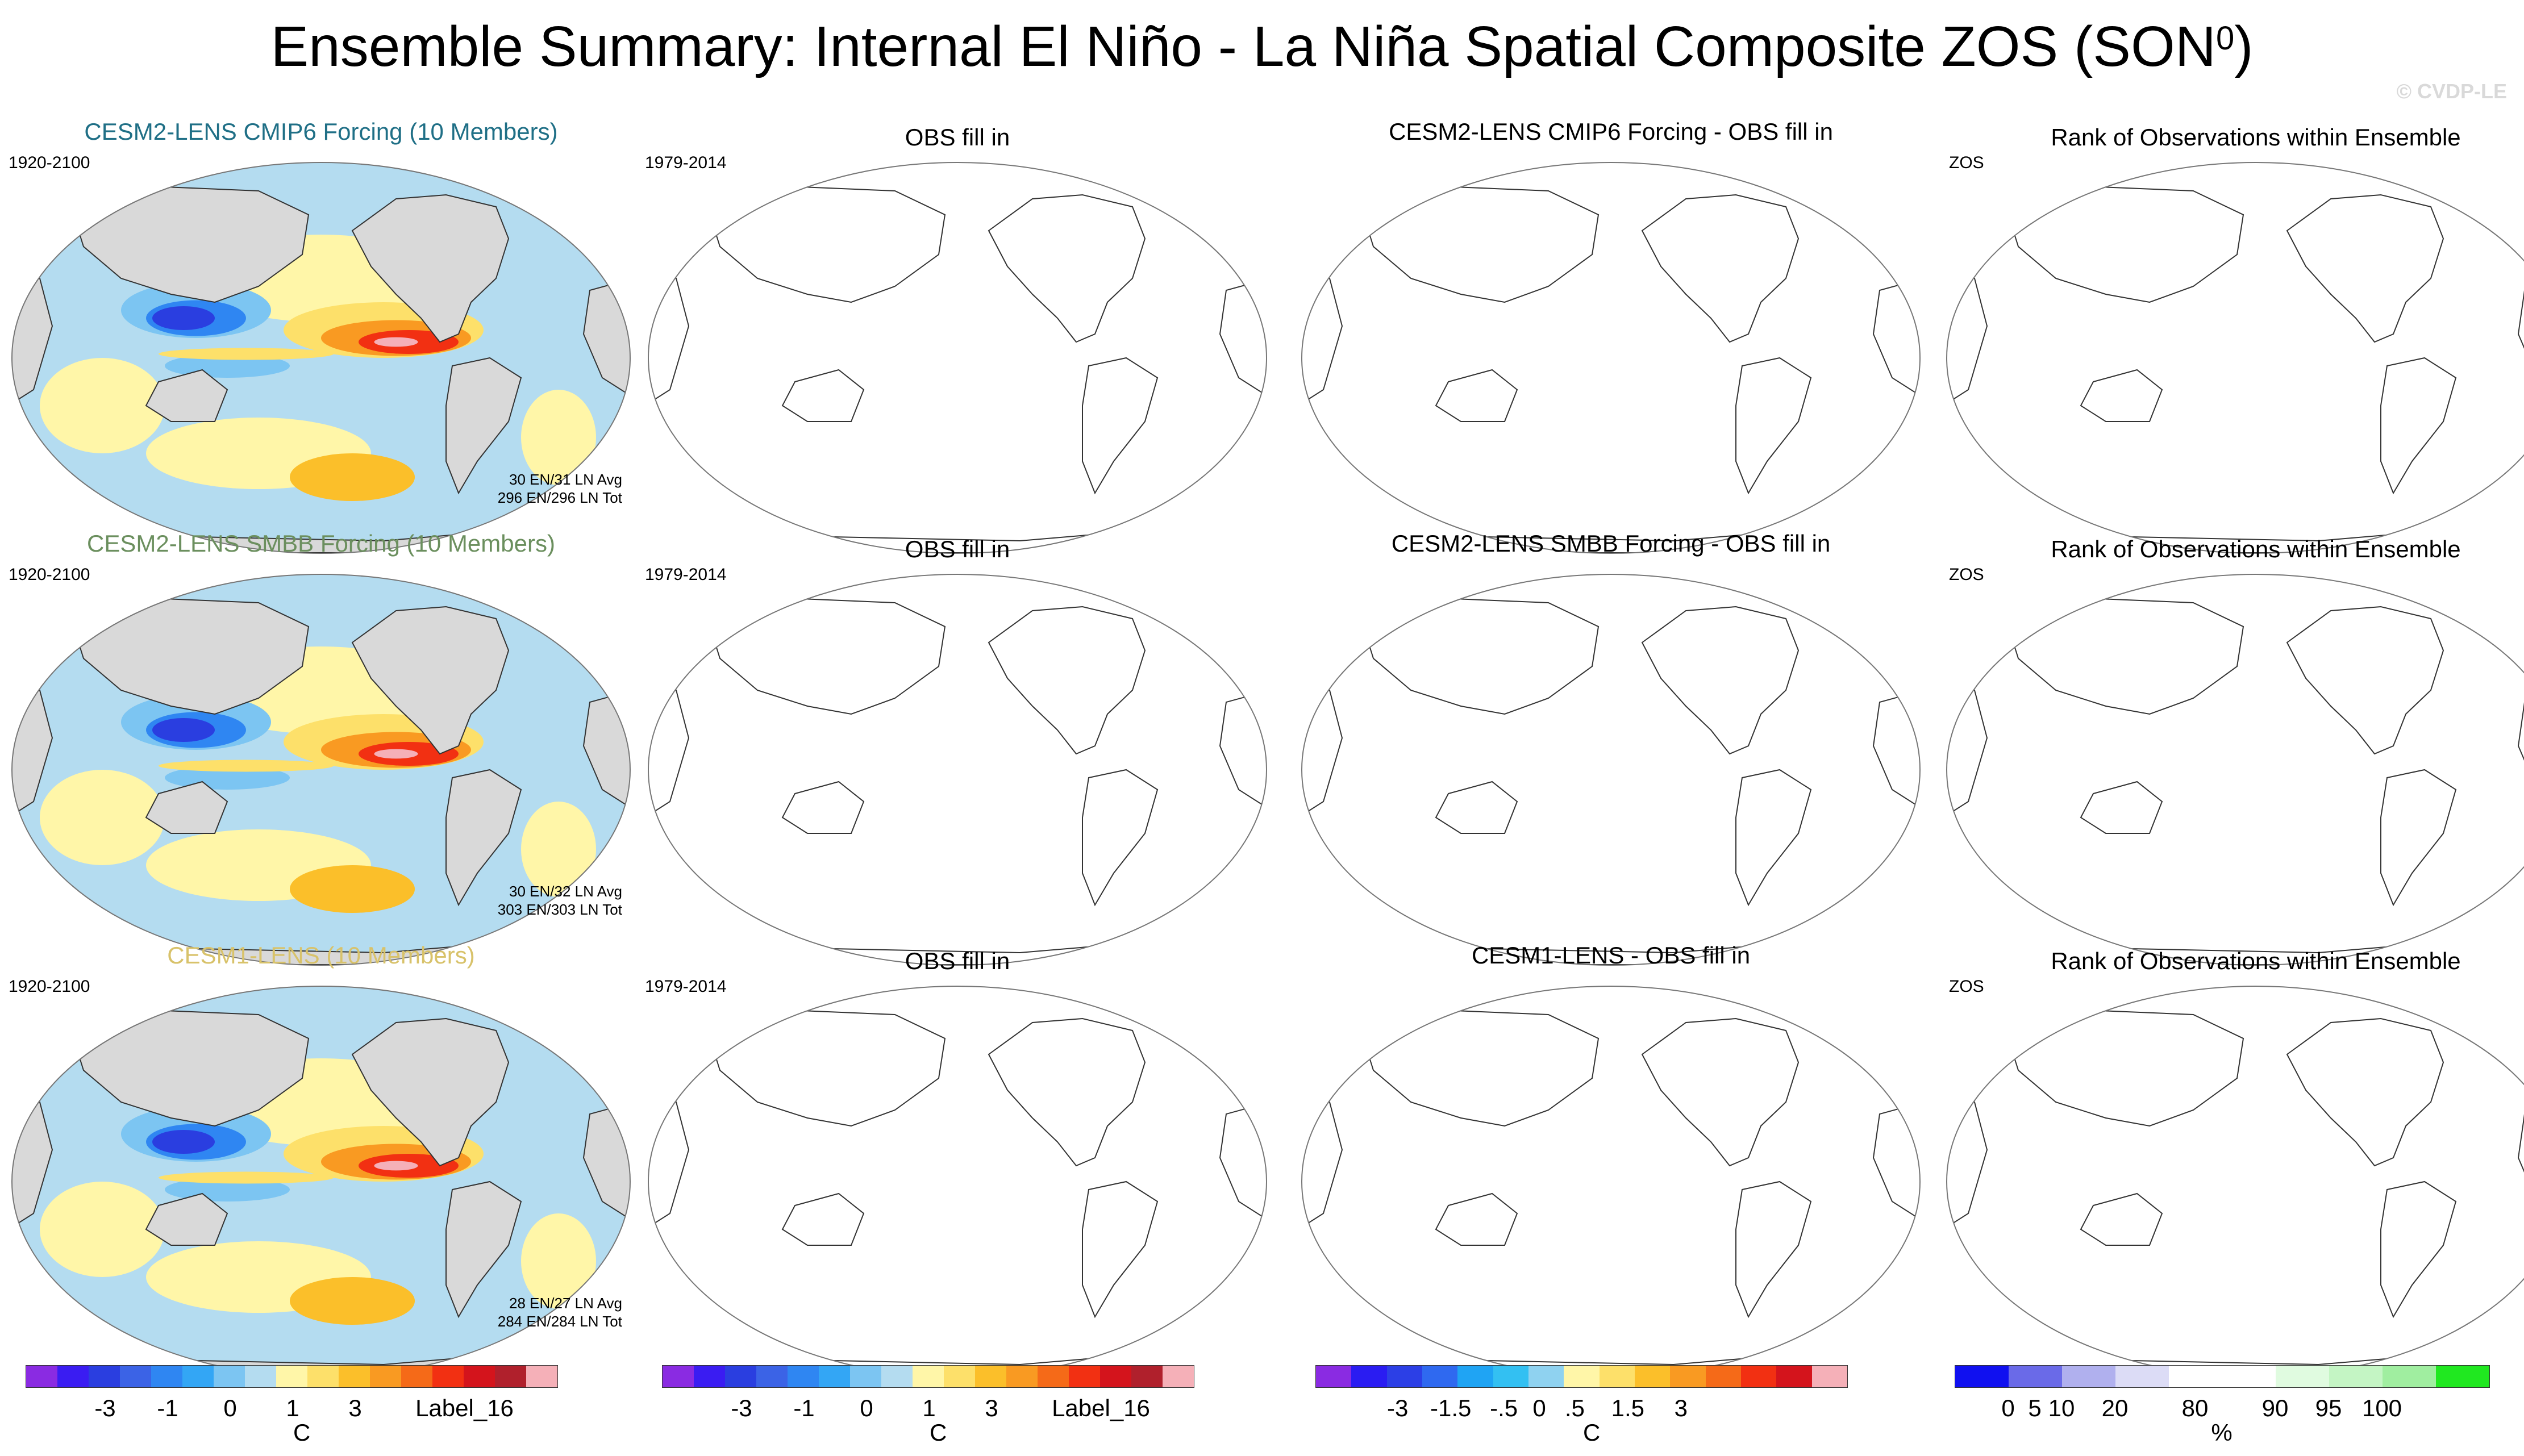  I want to click on colorbar-unit: %, so click(2222, 1432).